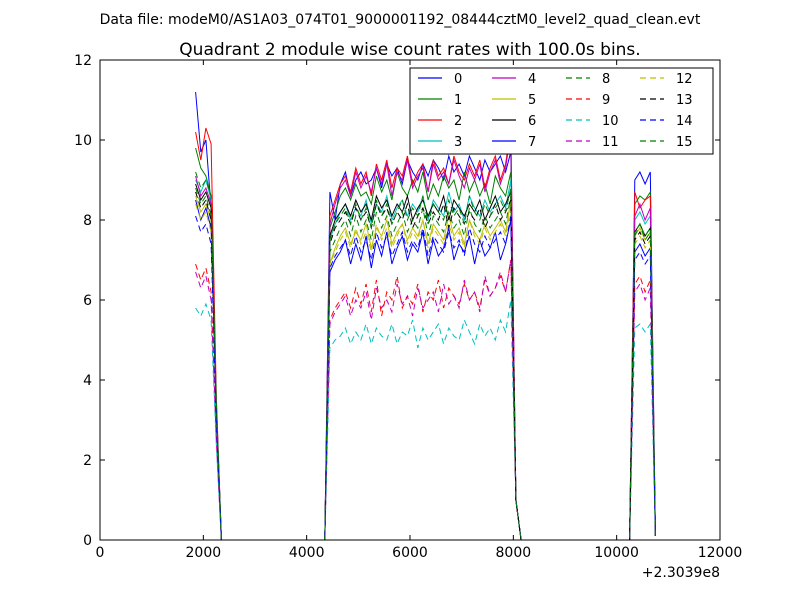 The width and height of the screenshot is (800, 600). I want to click on y-tick-label: 2, so click(87, 461).